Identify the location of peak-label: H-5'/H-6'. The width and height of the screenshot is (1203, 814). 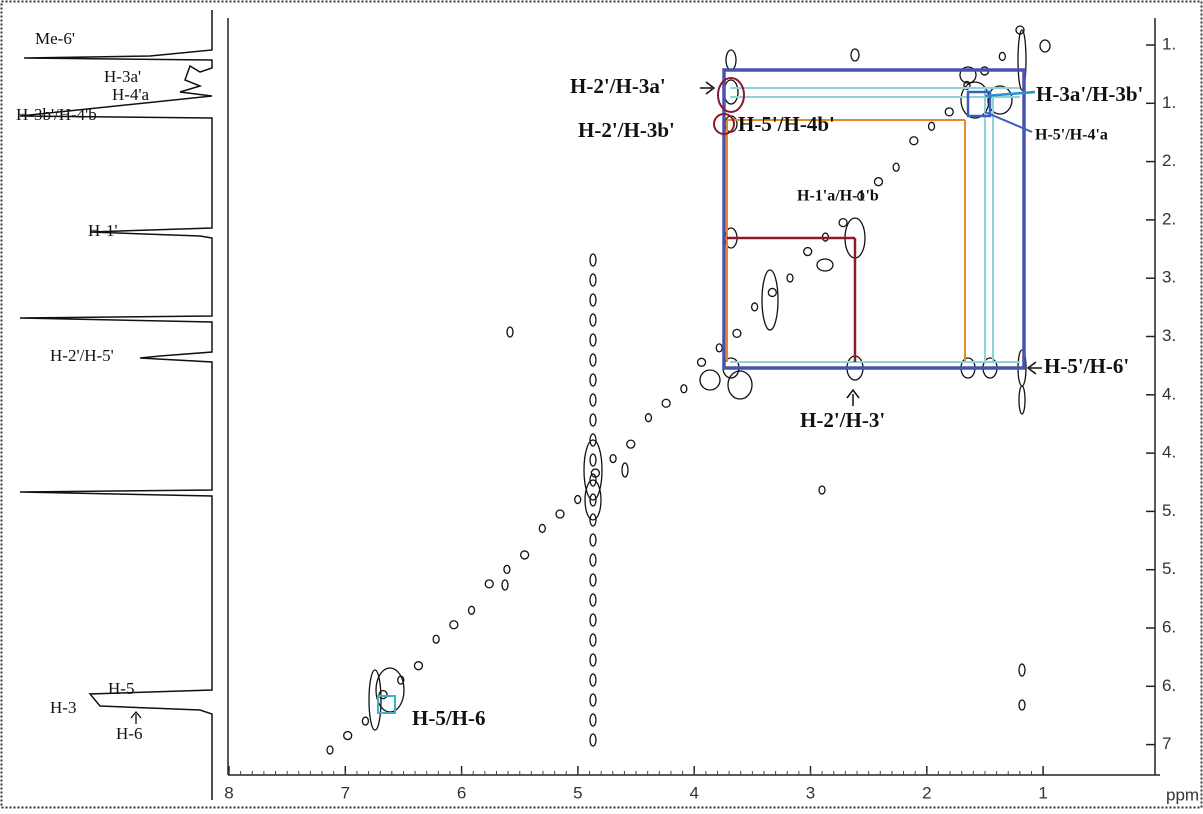
(1086, 366).